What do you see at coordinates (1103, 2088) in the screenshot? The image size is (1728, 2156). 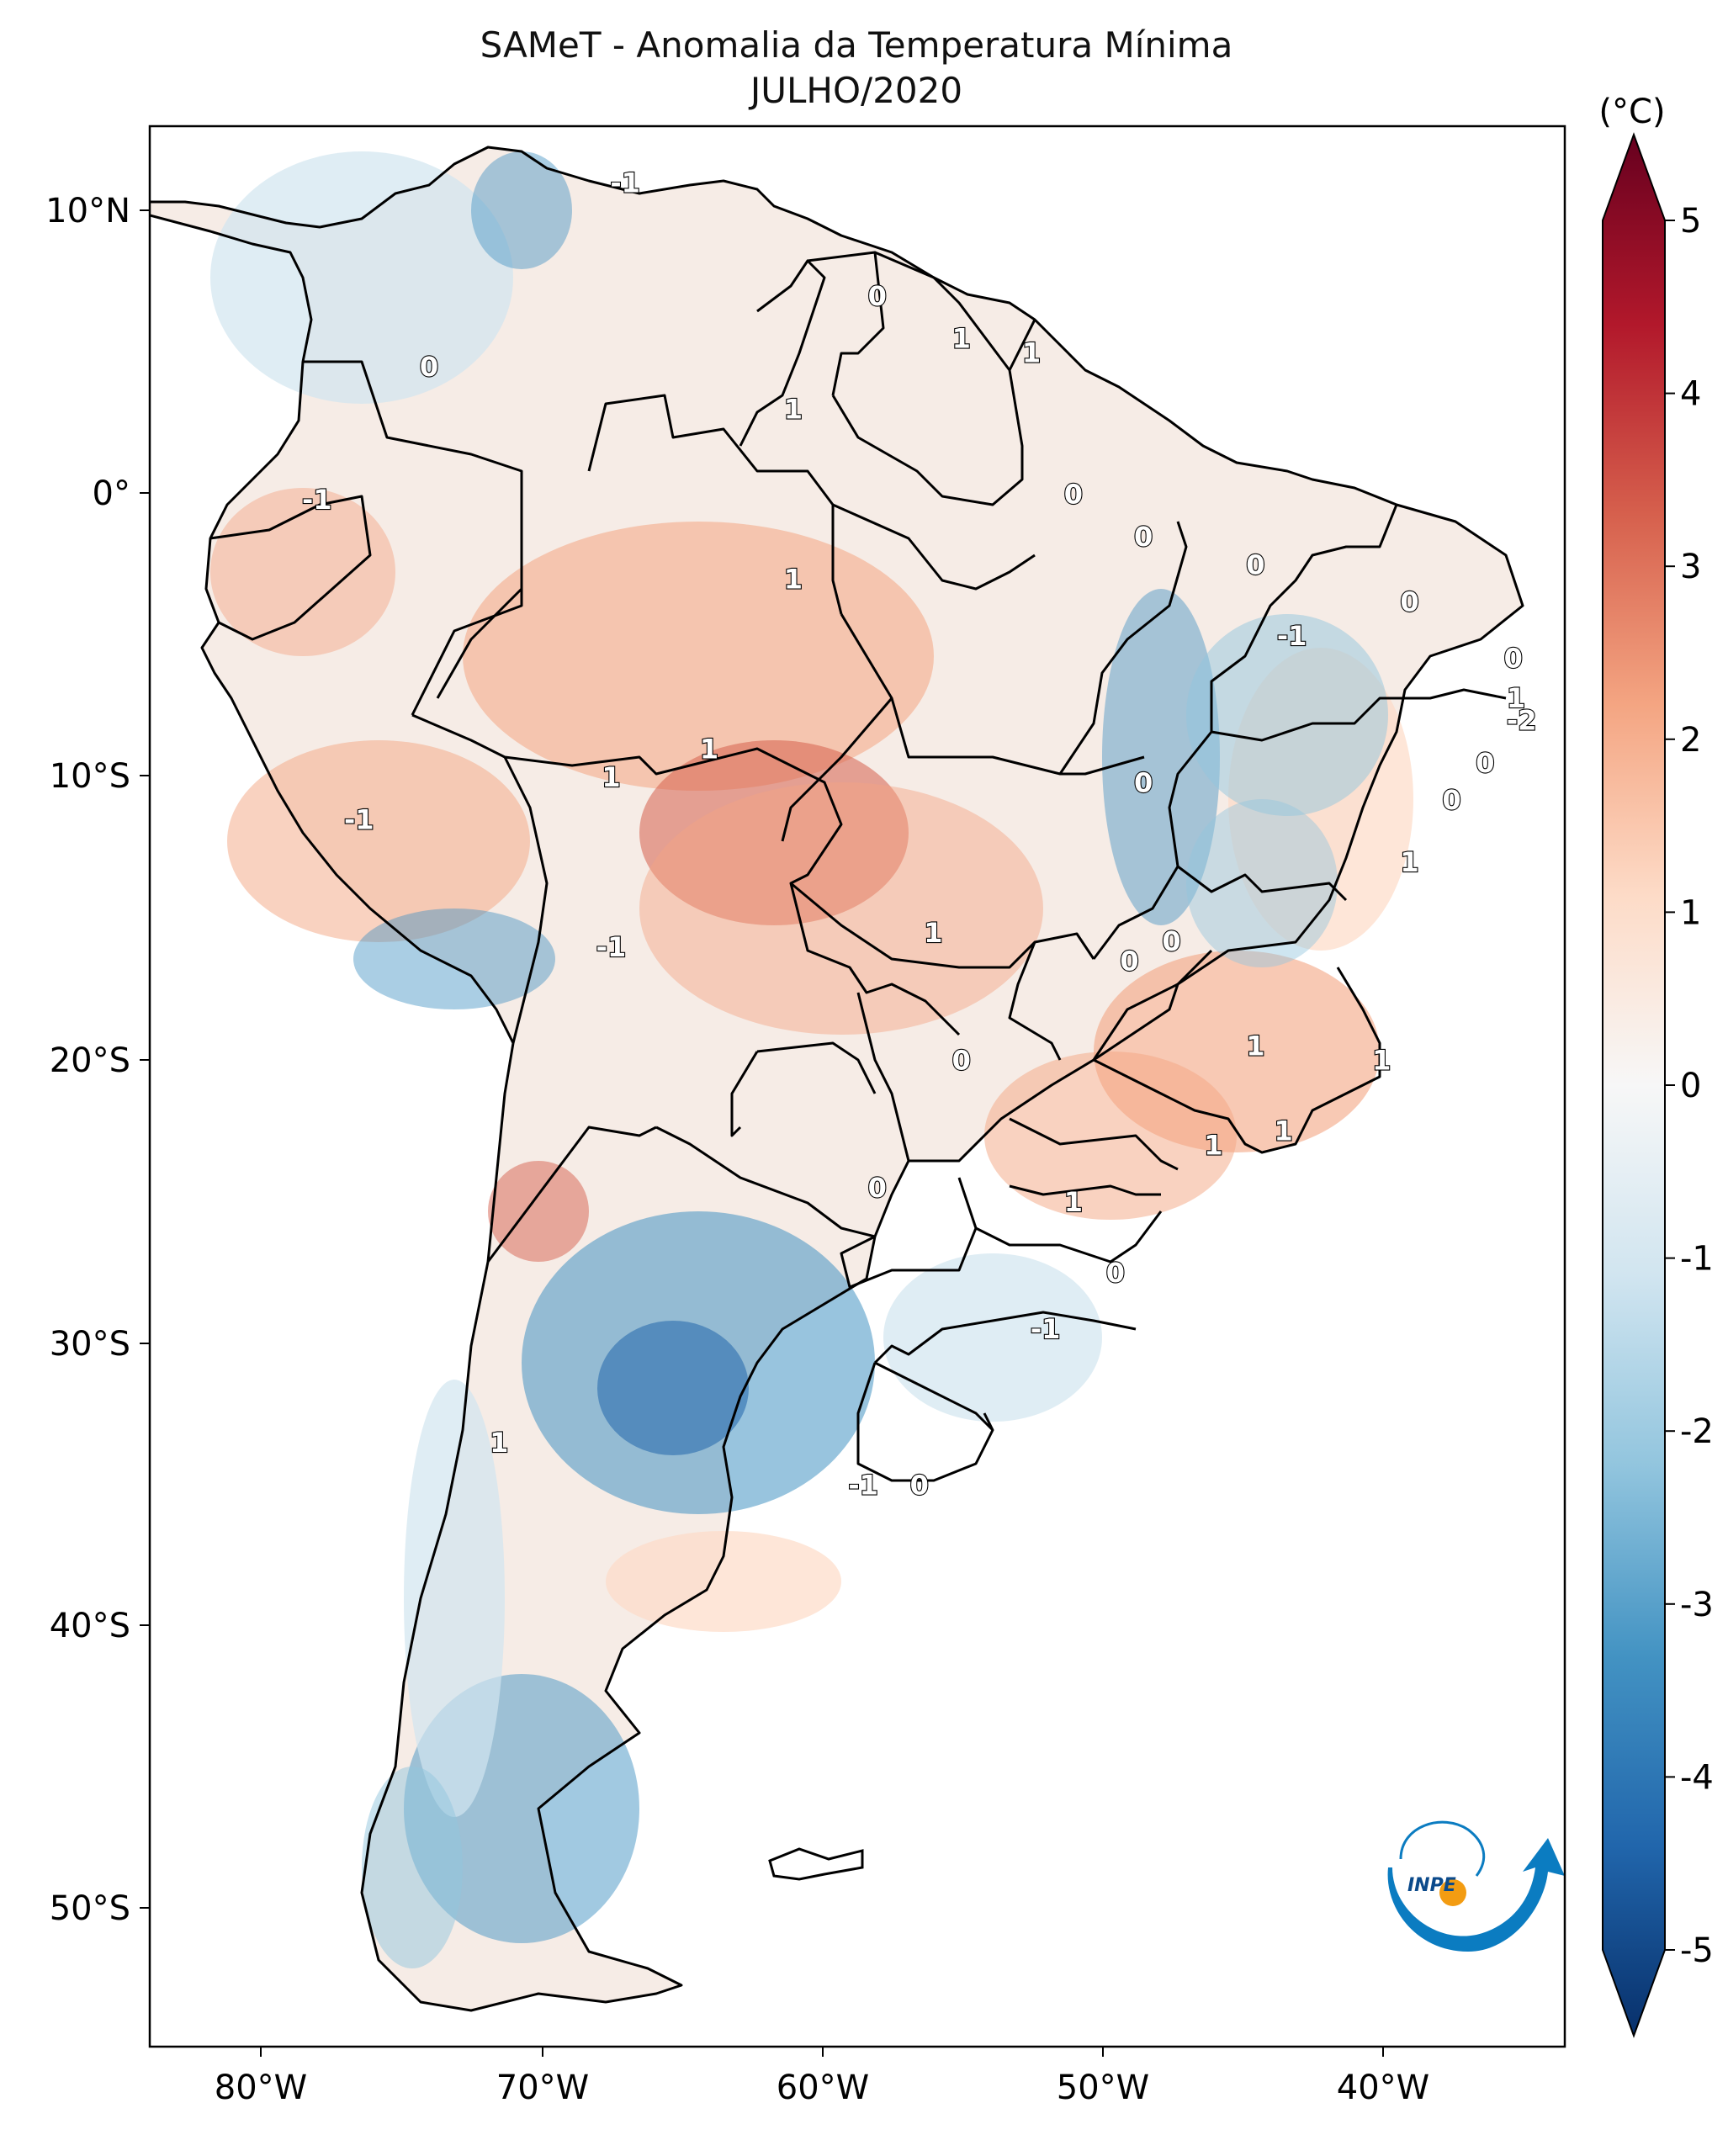 I see `x-tick-label: 50°W` at bounding box center [1103, 2088].